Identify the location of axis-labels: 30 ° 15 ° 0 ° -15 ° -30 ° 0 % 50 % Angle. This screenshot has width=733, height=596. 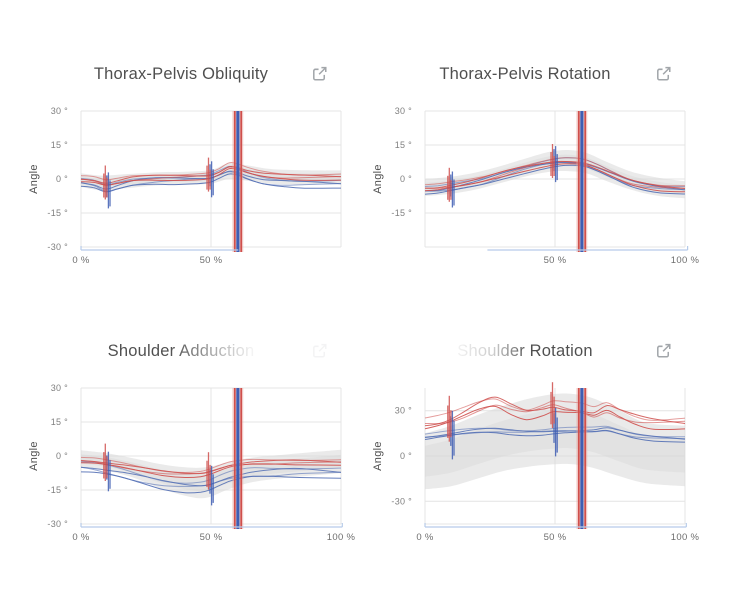
(125, 186).